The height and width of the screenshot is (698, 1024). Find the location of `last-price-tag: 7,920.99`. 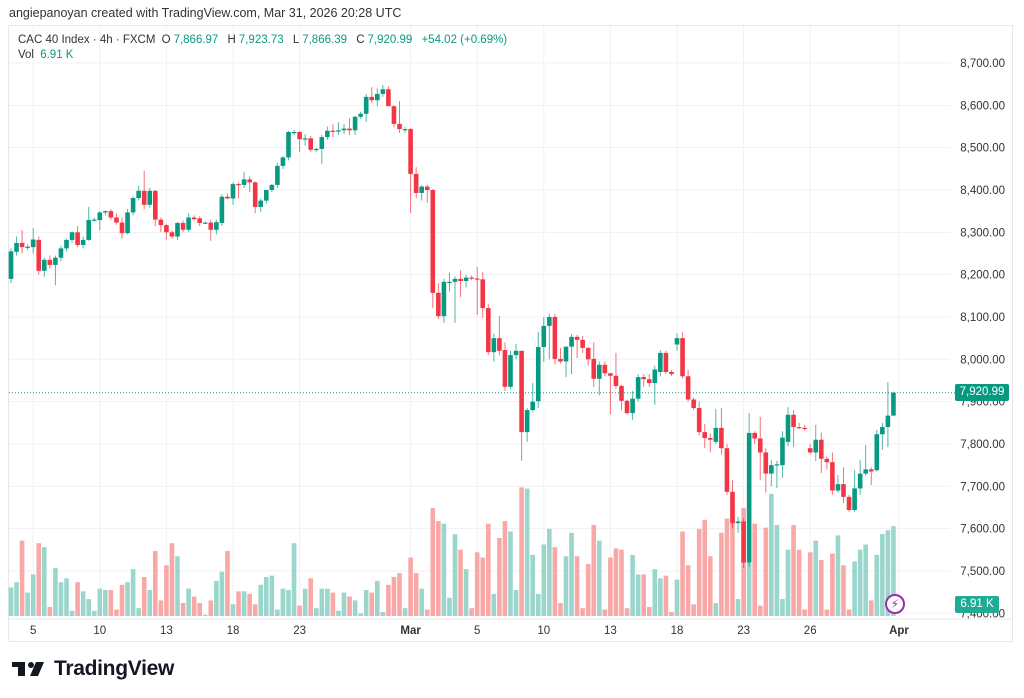

last-price-tag: 7,920.99 is located at coordinates (982, 392).